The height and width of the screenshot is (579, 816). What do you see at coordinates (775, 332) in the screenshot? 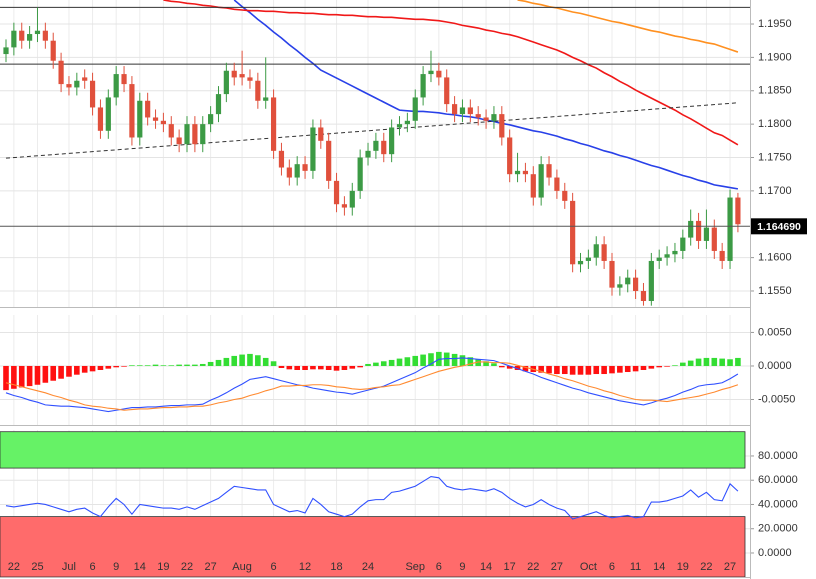
I see `y-tick-label: 0.0050` at bounding box center [775, 332].